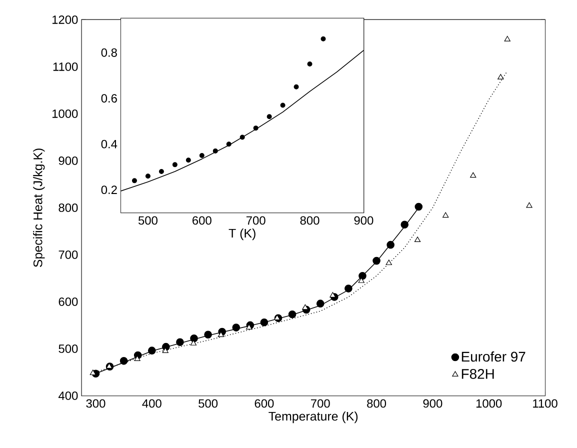 The width and height of the screenshot is (577, 448). I want to click on y-tick-label: 700, so click(68, 254).